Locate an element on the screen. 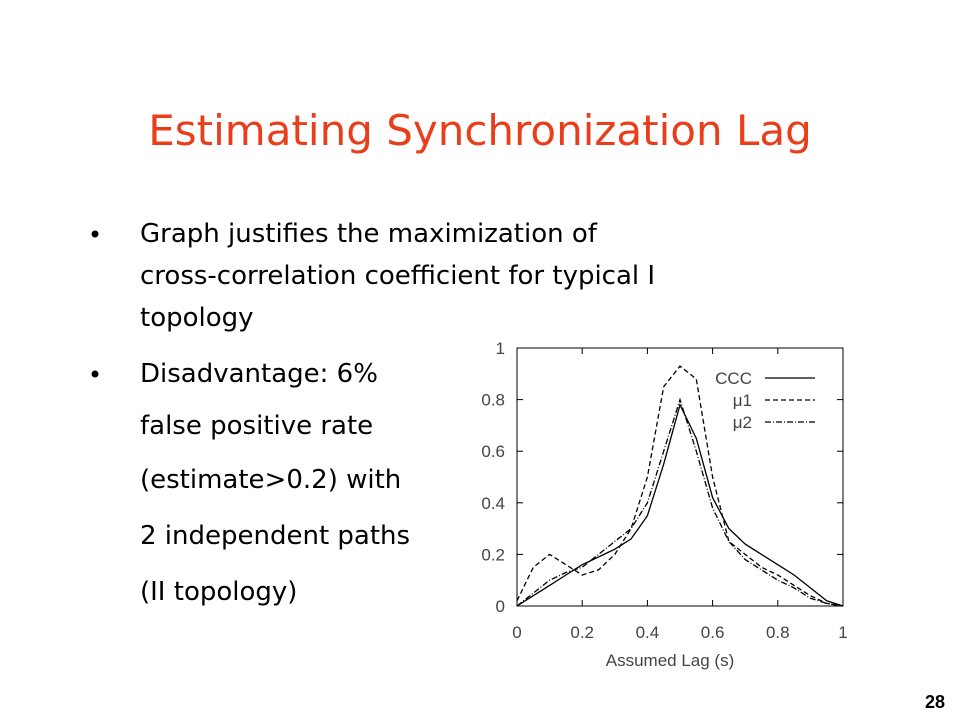 The image size is (960, 720). bullet-text: Disadvantage: 6% is located at coordinates (259, 374).